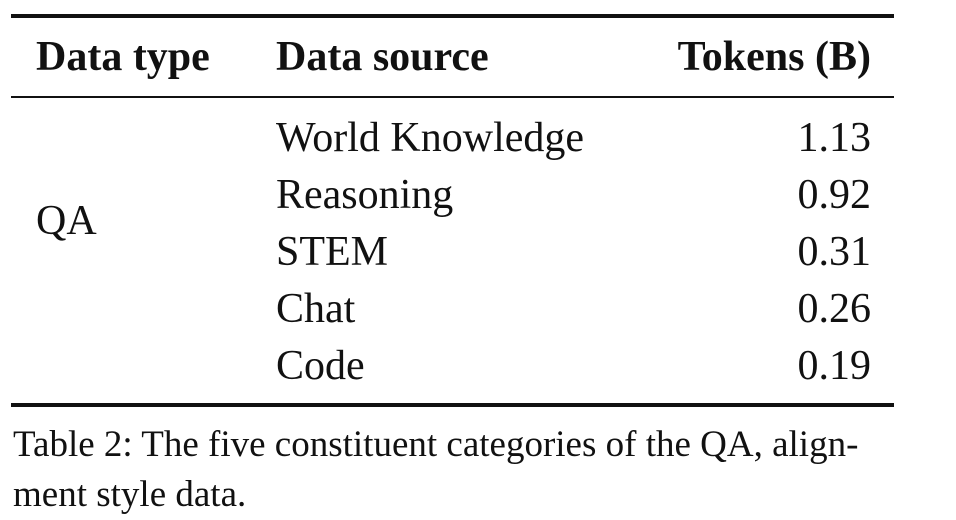 This screenshot has height=520, width=956. Describe the element at coordinates (452, 16) in the screenshot. I see `table-top-rule` at that location.